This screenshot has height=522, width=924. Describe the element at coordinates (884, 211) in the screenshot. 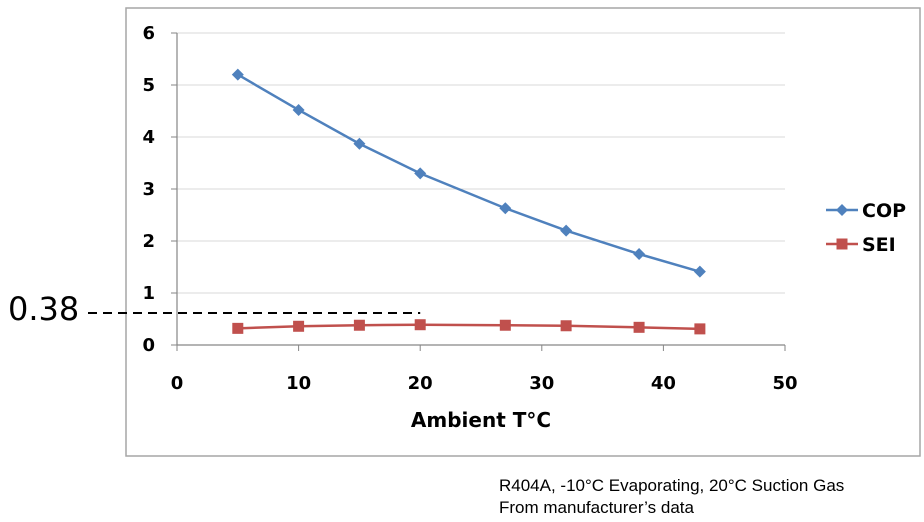

I see `legend-label-cop: COP` at that location.